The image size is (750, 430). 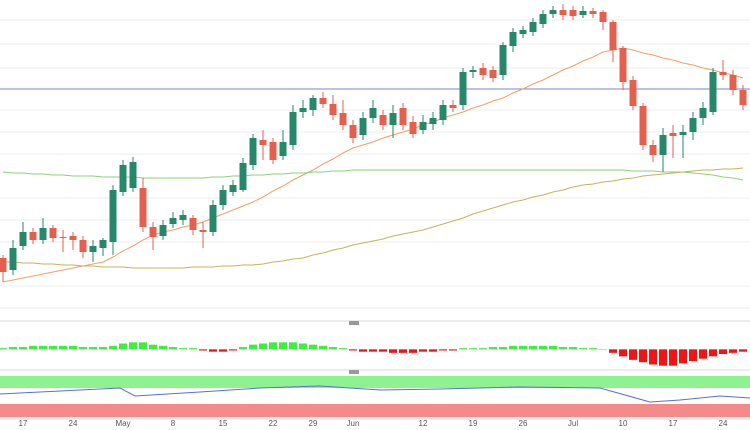 I want to click on x-tick-label: 17, so click(x=673, y=423).